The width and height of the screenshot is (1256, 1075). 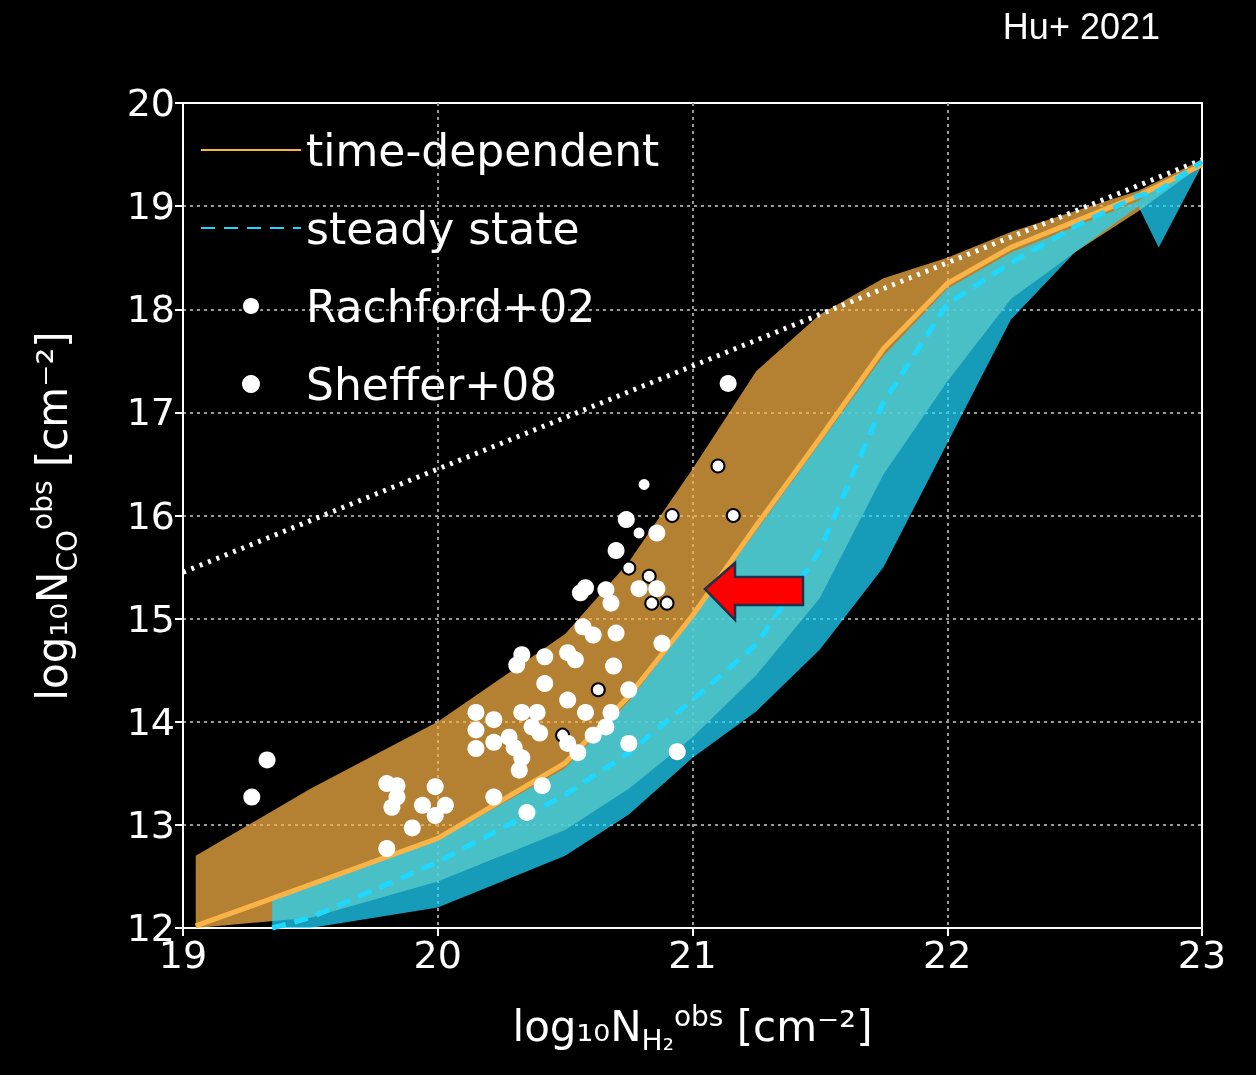 What do you see at coordinates (437, 955) in the screenshot?
I see `x-tick-label: 20` at bounding box center [437, 955].